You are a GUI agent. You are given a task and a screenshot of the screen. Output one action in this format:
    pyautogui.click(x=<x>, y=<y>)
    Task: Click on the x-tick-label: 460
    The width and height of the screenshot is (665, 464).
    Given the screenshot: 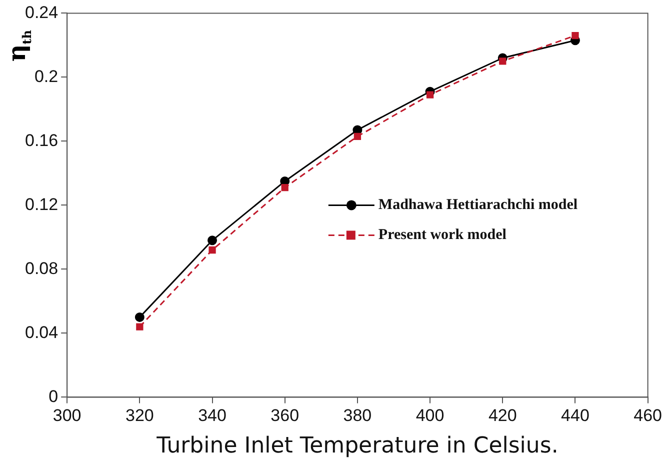 What is the action you would take?
    pyautogui.click(x=648, y=416)
    